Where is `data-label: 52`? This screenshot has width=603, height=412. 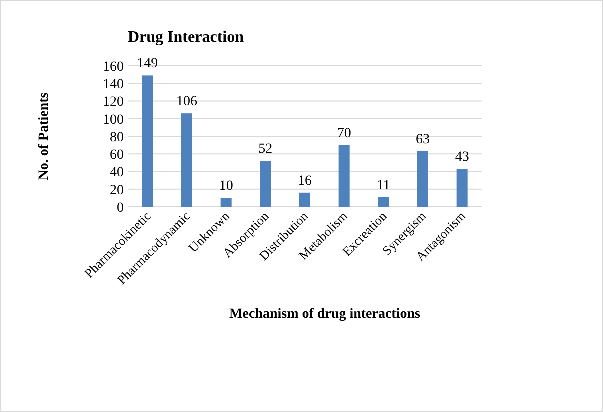 data-label: 52 is located at coordinates (265, 150).